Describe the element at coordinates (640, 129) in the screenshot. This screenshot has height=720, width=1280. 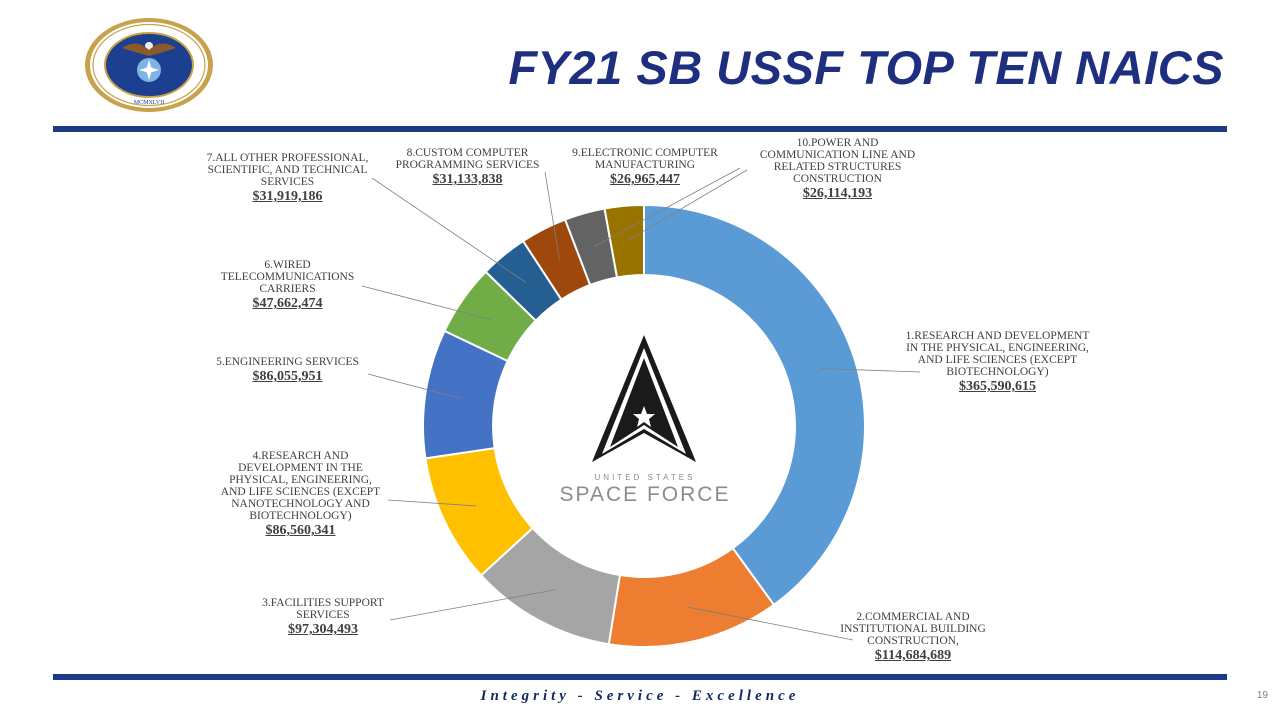
I see `top-divider` at that location.